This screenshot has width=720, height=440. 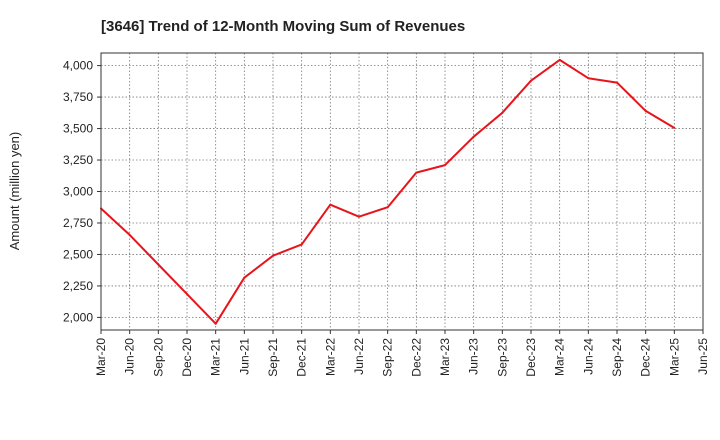 What do you see at coordinates (273, 357) in the screenshot?
I see `x-tick-label: Sep-21` at bounding box center [273, 357].